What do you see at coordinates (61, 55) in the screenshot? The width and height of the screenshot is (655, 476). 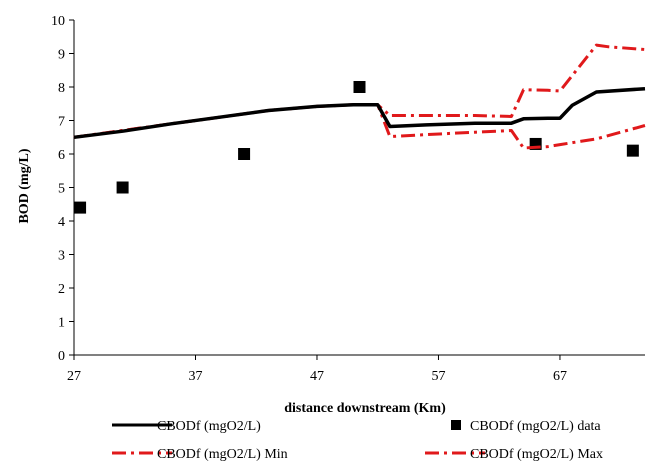 I see `y-tick-label: 9` at bounding box center [61, 55].